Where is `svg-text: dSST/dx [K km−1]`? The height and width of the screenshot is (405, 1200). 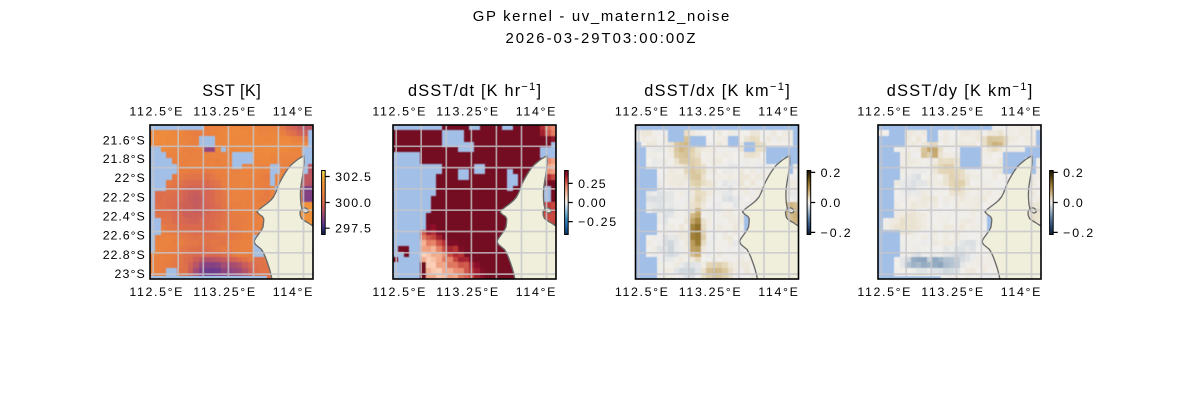 svg-text: dSST/dx [K km−1] is located at coordinates (717, 90).